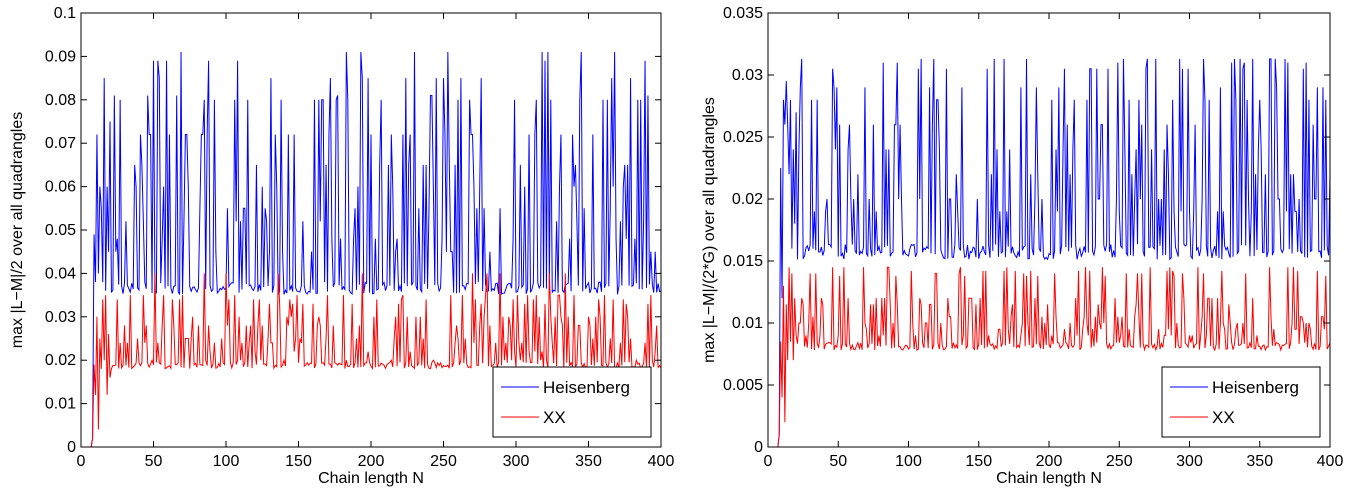 Image resolution: width=1369 pixels, height=498 pixels. What do you see at coordinates (17, 230) in the screenshot?
I see `y-axis-label: max |L−M|/2 over all quadrangles` at bounding box center [17, 230].